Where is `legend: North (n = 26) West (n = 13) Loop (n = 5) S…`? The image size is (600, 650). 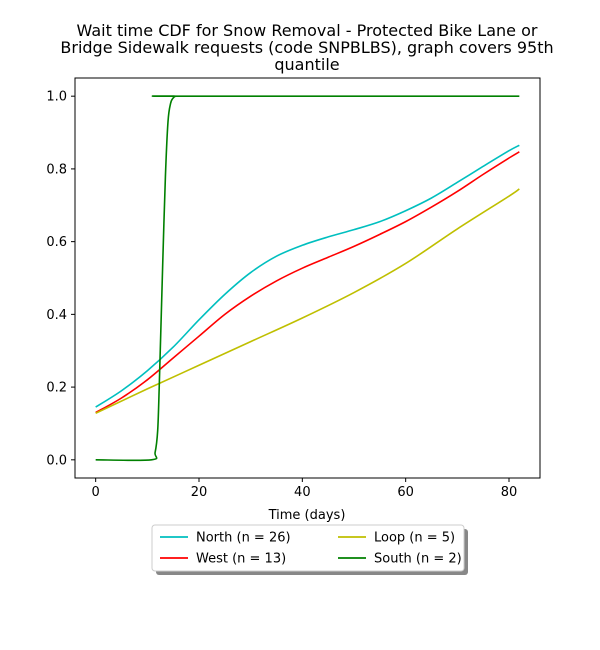 legend: North (n = 26) West (n = 13) Loop (n = 5) S… is located at coordinates (309, 549).